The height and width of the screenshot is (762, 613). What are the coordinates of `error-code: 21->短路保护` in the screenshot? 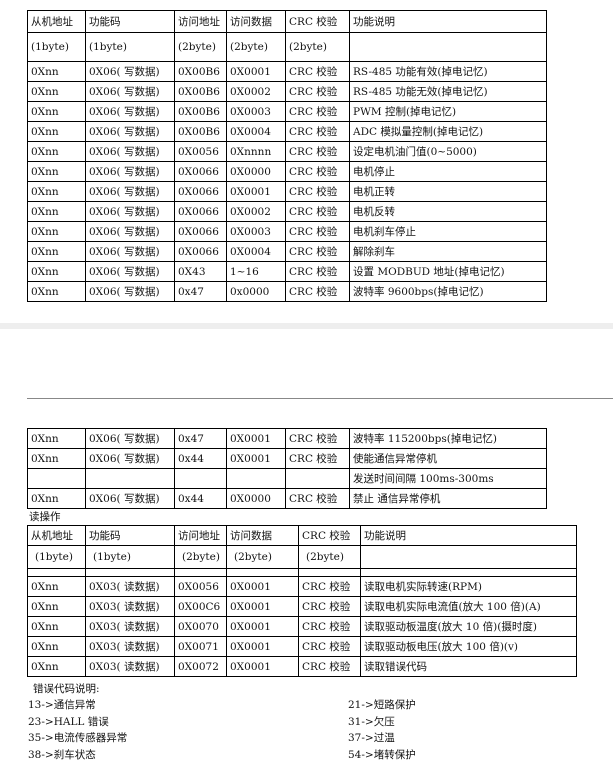 It's located at (382, 705).